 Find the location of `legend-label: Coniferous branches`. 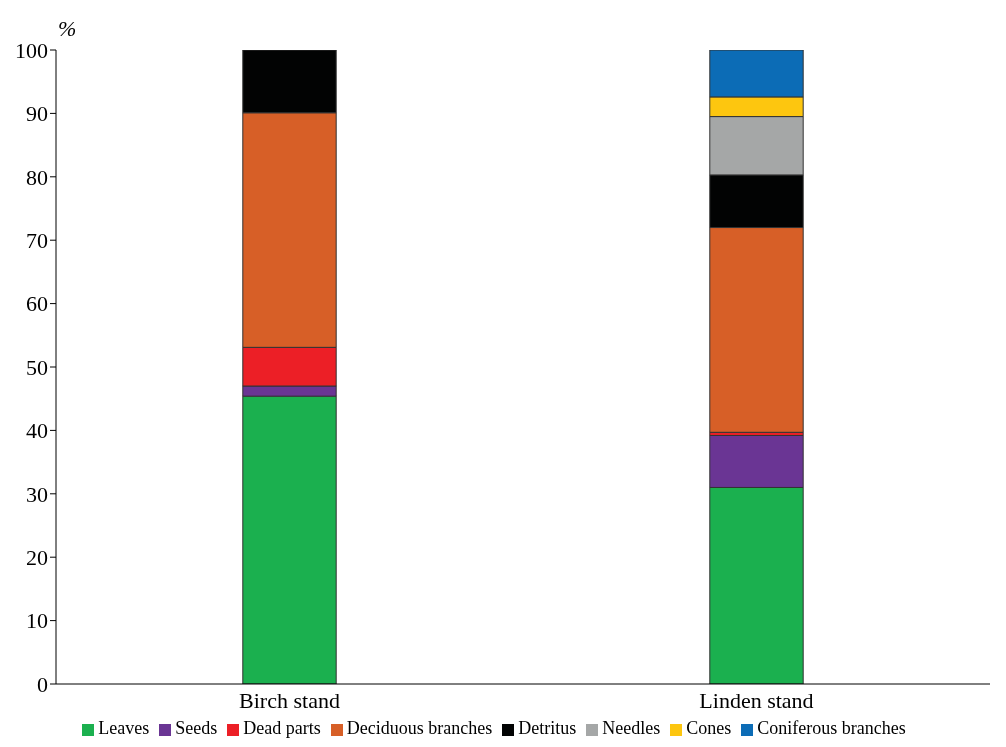

legend-label: Coniferous branches is located at coordinates (831, 728).